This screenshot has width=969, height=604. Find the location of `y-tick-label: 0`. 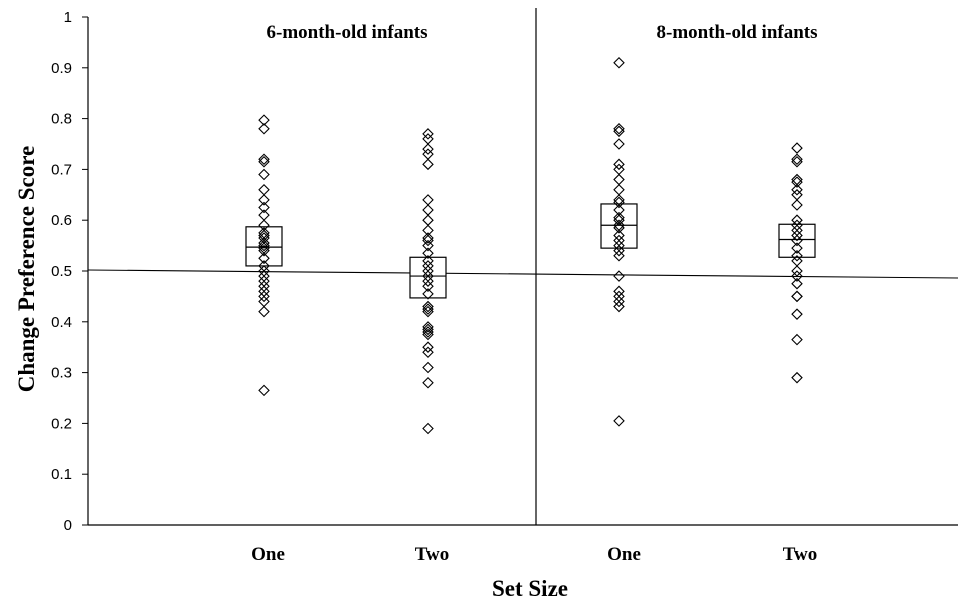

y-tick-label: 0 is located at coordinates (68, 525).